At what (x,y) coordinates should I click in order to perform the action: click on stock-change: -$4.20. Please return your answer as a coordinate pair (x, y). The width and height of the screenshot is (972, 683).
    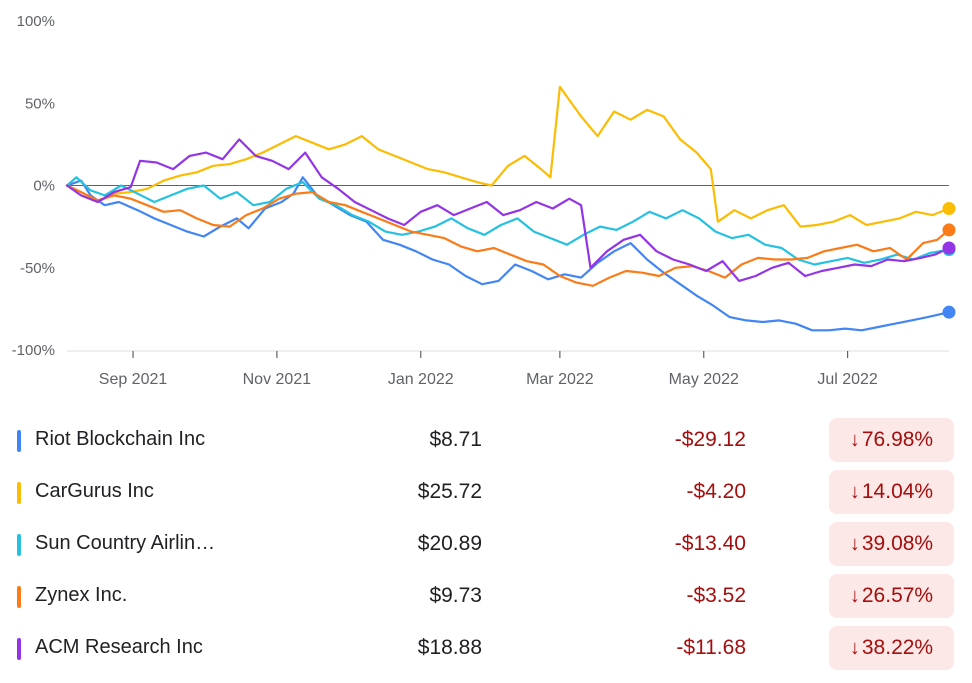
    Looking at the image, I should click on (716, 491).